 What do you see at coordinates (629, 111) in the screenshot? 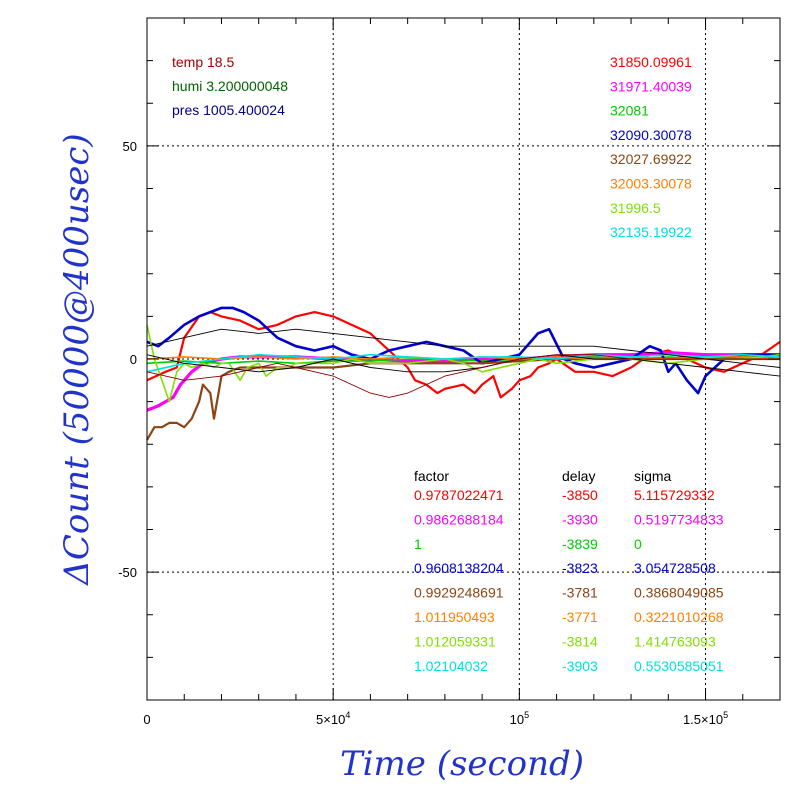
I see `series-mean-label: 32081` at bounding box center [629, 111].